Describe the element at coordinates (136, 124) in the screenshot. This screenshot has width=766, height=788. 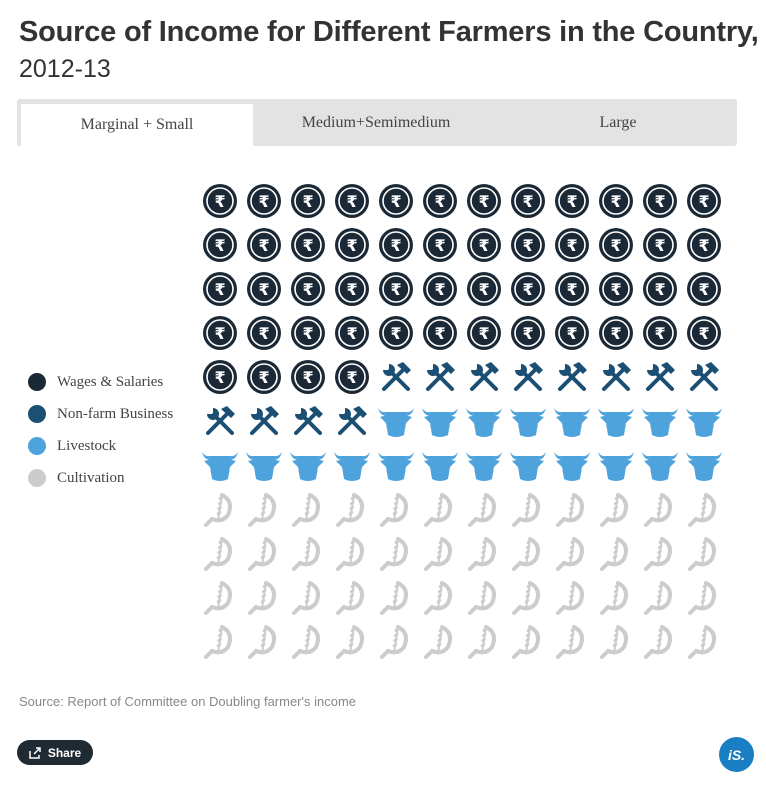
I see `tab-marginal-small: Marginal + Small` at that location.